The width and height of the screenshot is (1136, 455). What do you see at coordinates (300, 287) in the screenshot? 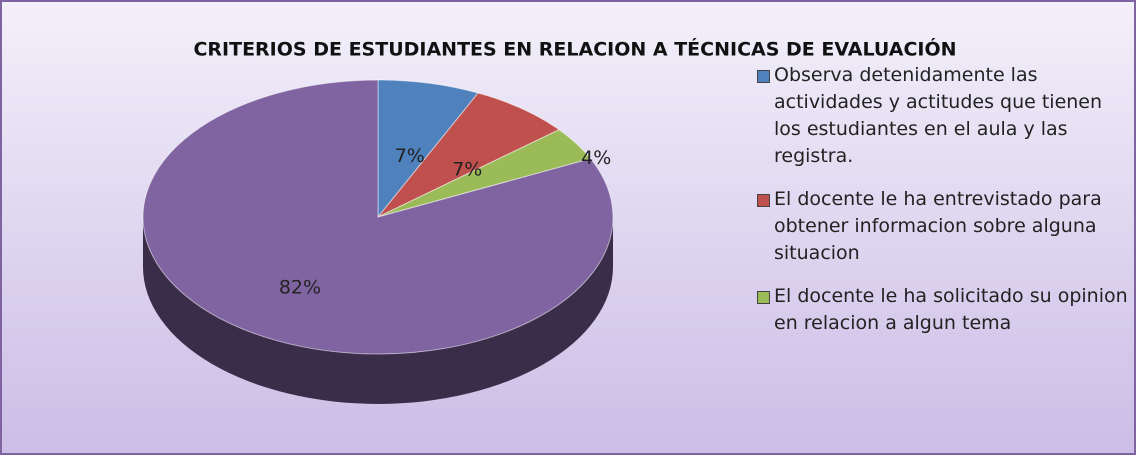
I see `data-label: 82%` at bounding box center [300, 287].